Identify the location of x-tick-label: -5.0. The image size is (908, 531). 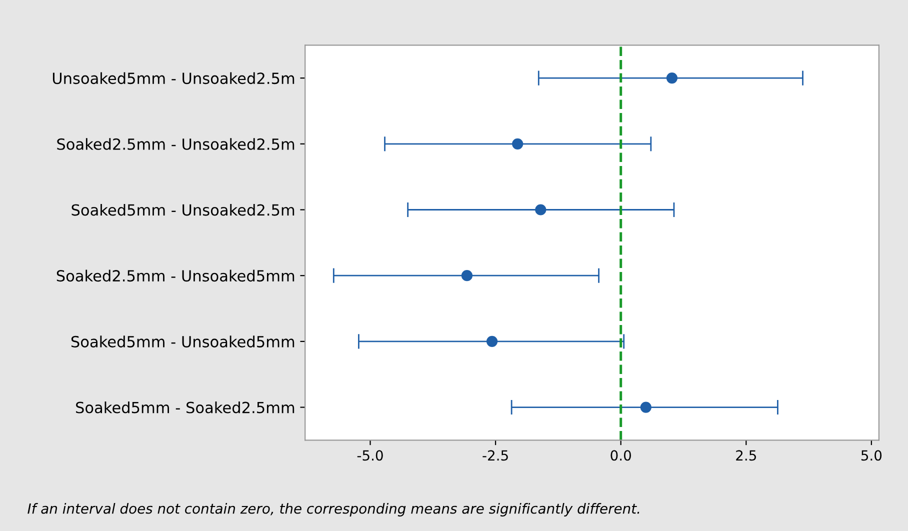
(370, 455).